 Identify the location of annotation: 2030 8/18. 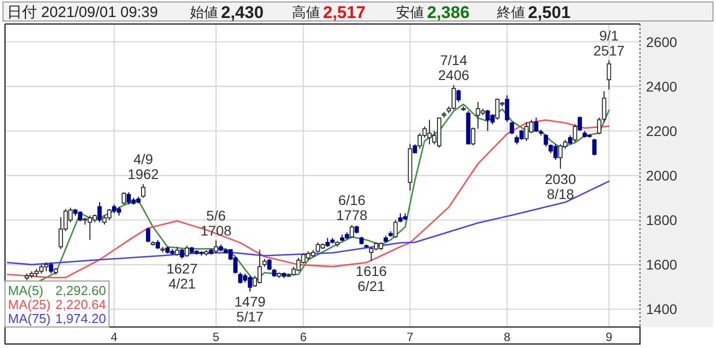
(560, 186).